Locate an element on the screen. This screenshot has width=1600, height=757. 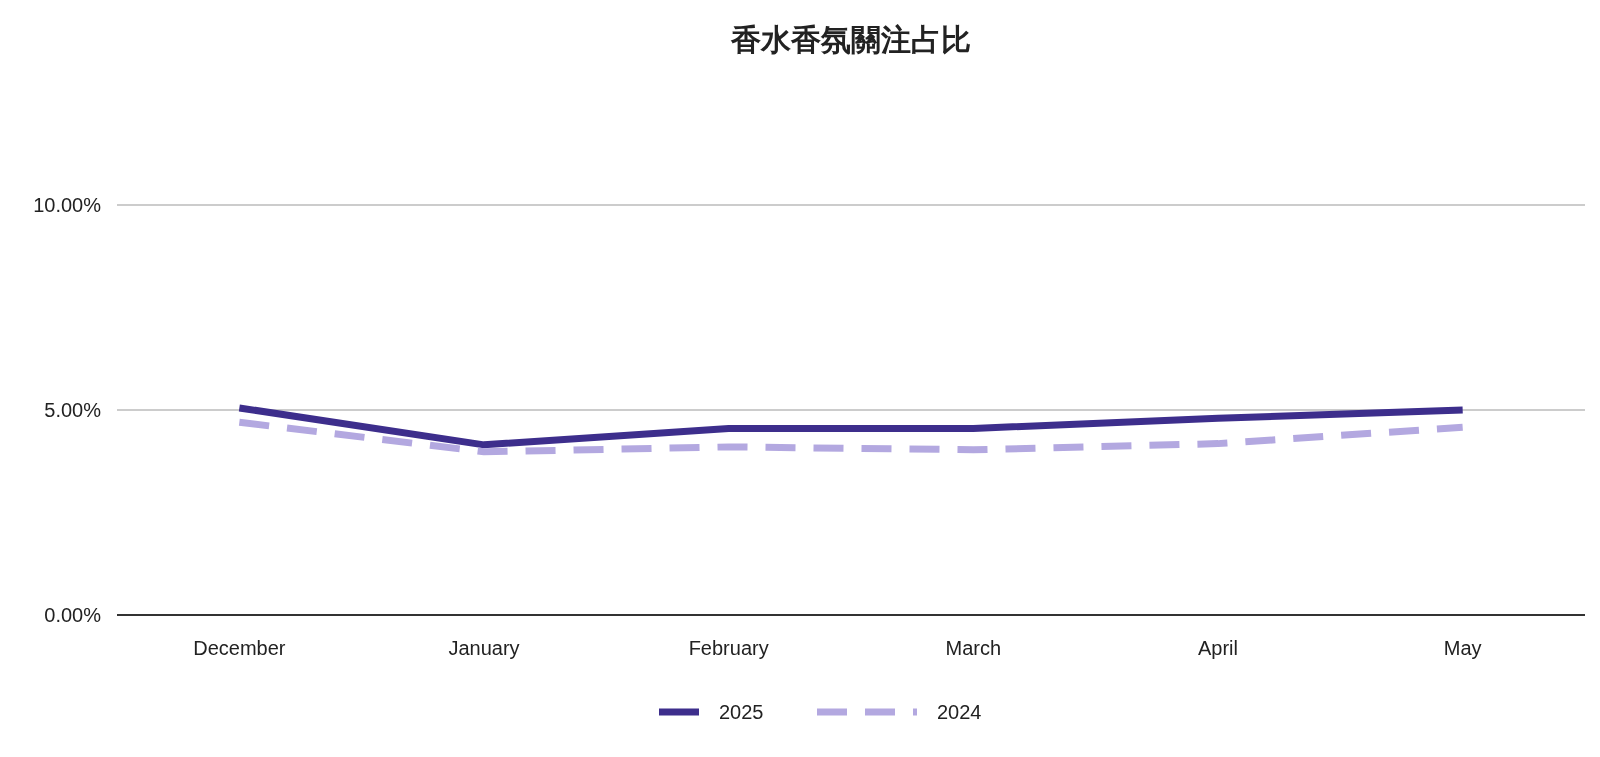
chart-title: 香水香氛關注占比 is located at coordinates (850, 39).